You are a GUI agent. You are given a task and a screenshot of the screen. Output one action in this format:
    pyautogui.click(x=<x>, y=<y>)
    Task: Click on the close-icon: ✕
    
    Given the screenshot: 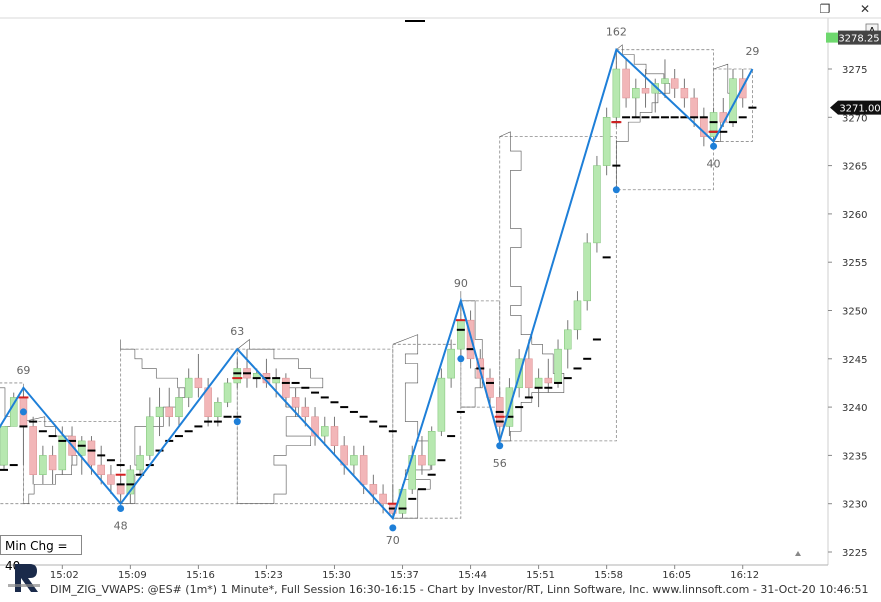 What is the action you would take?
    pyautogui.click(x=865, y=9)
    